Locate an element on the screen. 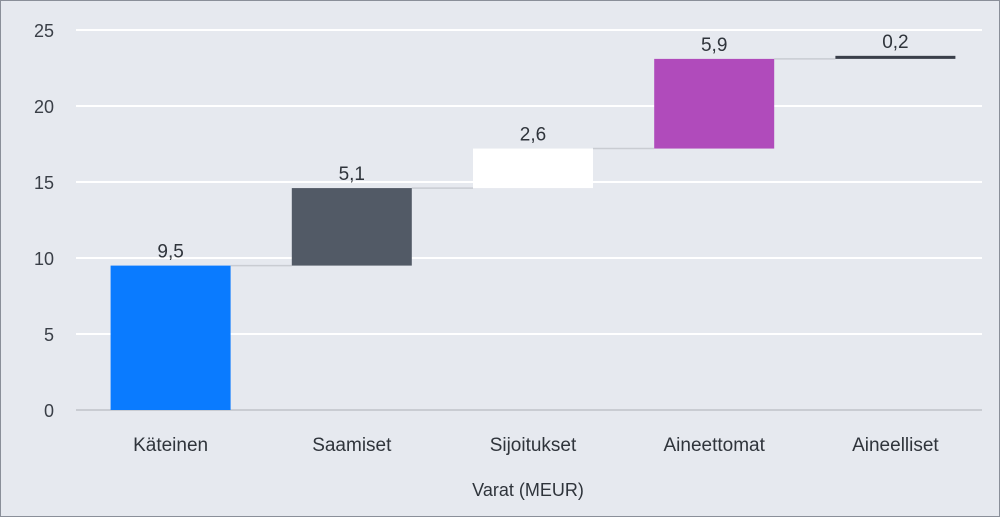 This screenshot has height=517, width=1000. bar-aineettomat is located at coordinates (714, 103).